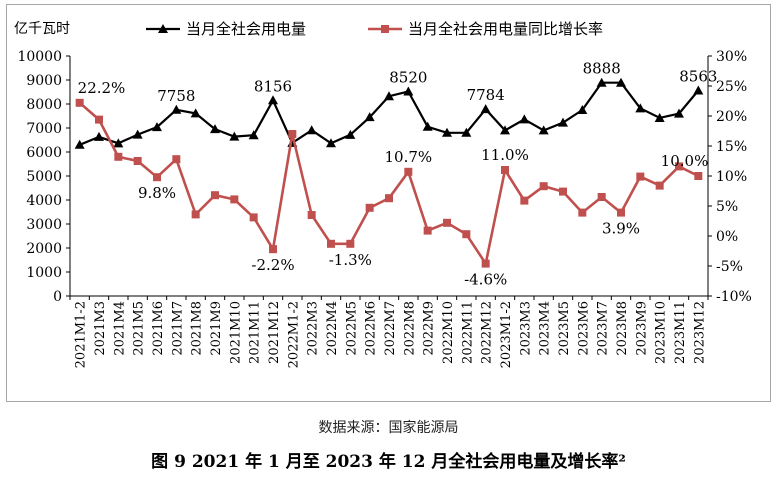 The width and height of the screenshot is (777, 479). I want to click on left-tick-label: 4000, so click(44, 201).